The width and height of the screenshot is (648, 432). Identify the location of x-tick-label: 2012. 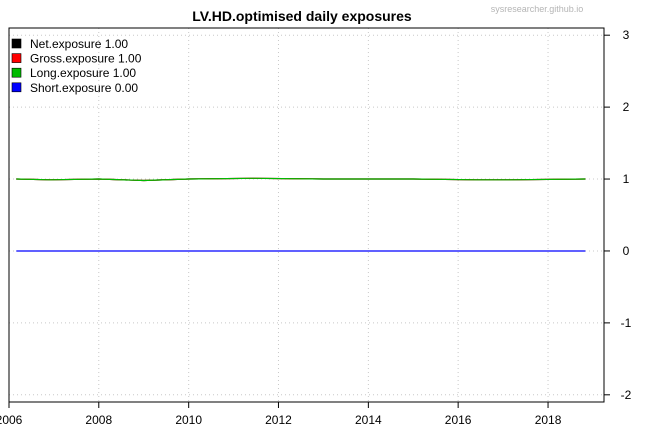
(278, 420).